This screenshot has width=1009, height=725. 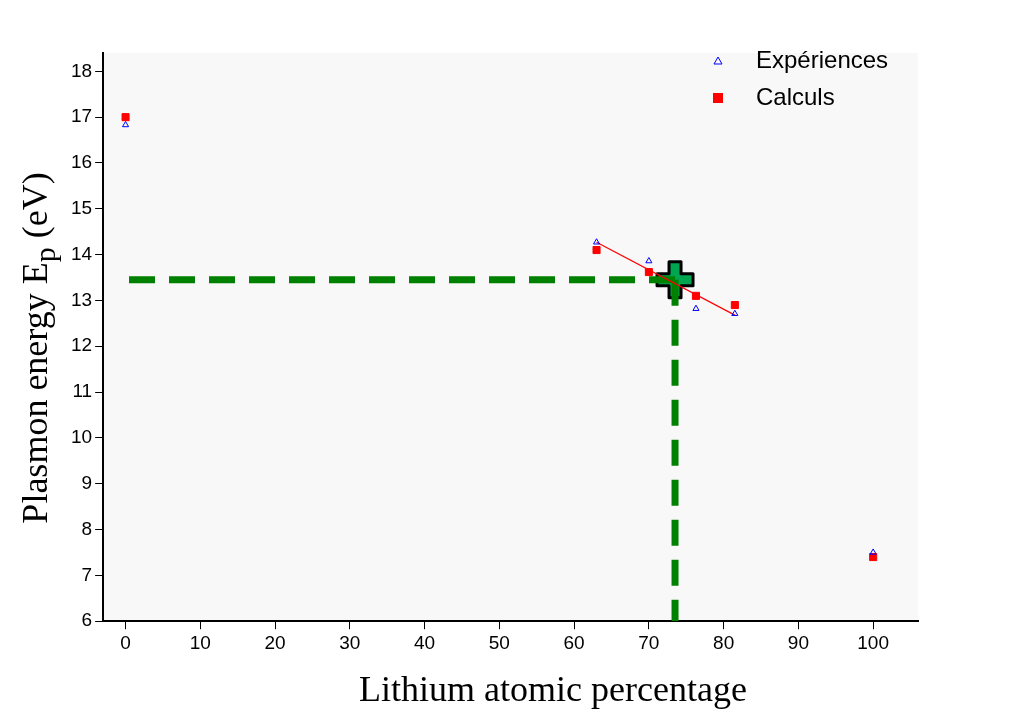 What do you see at coordinates (798, 642) in the screenshot?
I see `x-tick-label: 90` at bounding box center [798, 642].